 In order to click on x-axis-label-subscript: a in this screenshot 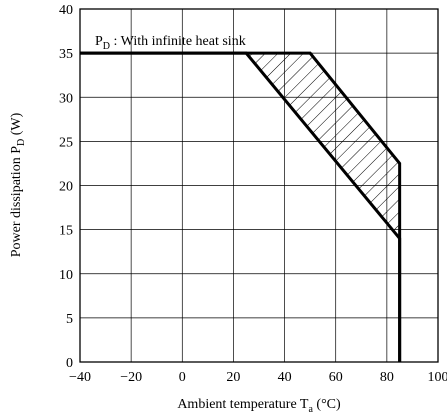, I will do `click(310, 409)`.